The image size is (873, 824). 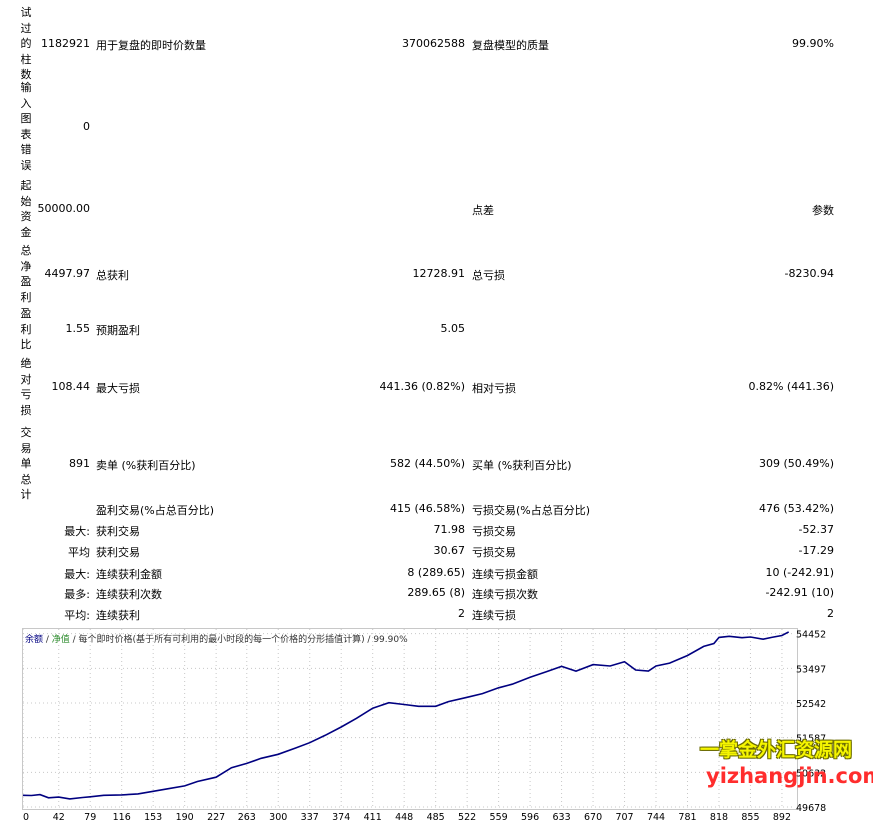 What do you see at coordinates (26, 209) in the screenshot?
I see `row-label: 起始资金` at bounding box center [26, 209].